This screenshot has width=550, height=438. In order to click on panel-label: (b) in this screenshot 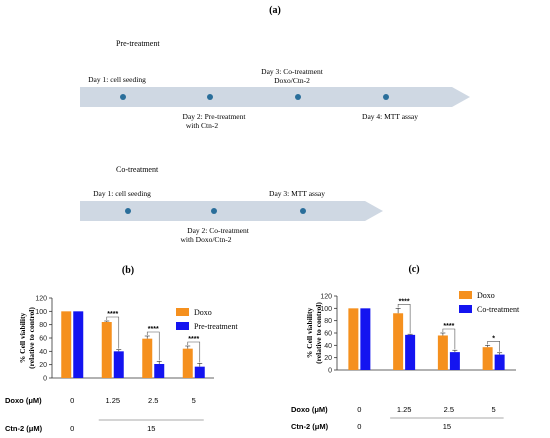, I will do `click(128, 270)`.